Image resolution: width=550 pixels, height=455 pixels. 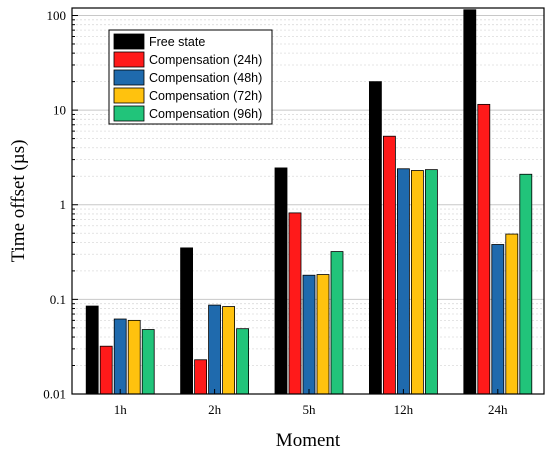 What do you see at coordinates (58, 299) in the screenshot?
I see `y-tick-label: 0.1` at bounding box center [58, 299].